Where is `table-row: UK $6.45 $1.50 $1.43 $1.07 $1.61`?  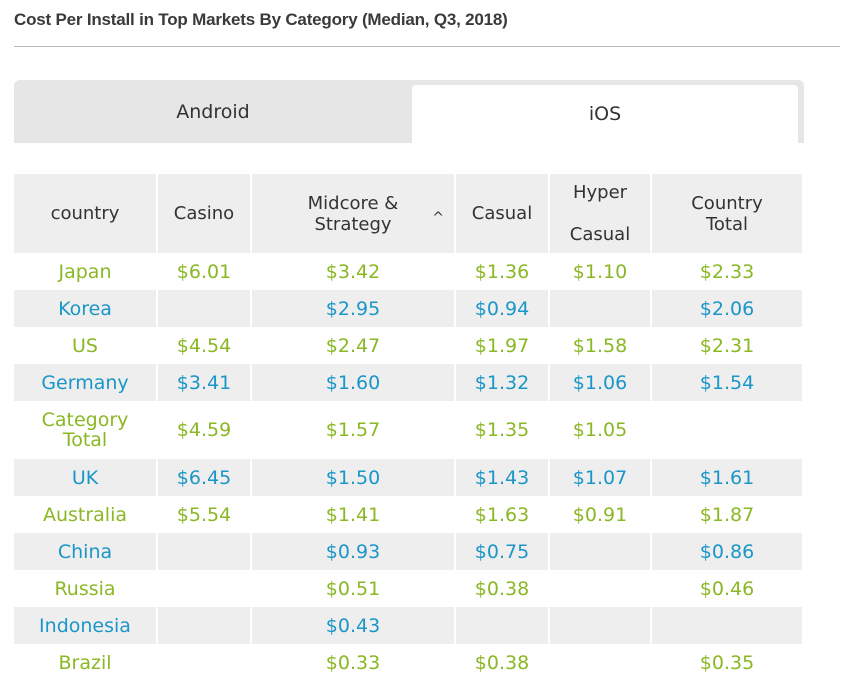
table-row: UK $6.45 $1.50 $1.43 $1.07 $1.61 is located at coordinates (408, 477).